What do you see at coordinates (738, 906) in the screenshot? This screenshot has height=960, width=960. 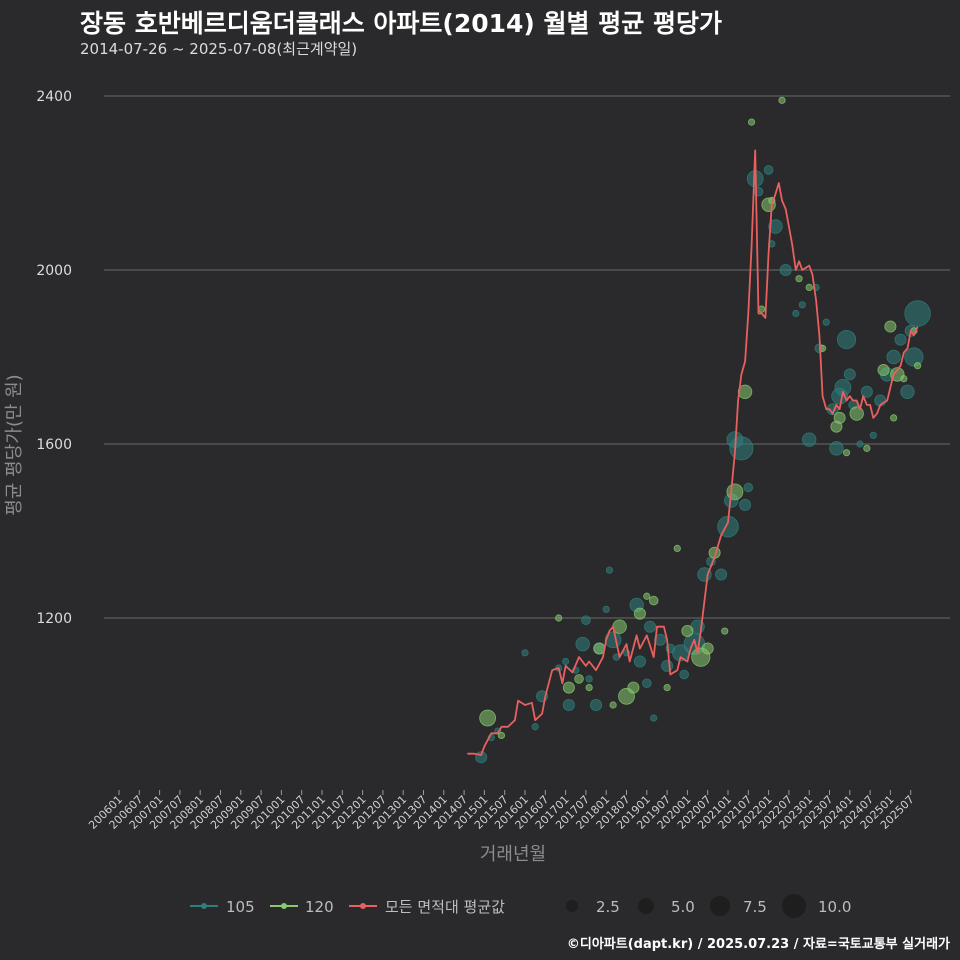 I see `legend-size-7-5: 7.5` at bounding box center [738, 906].